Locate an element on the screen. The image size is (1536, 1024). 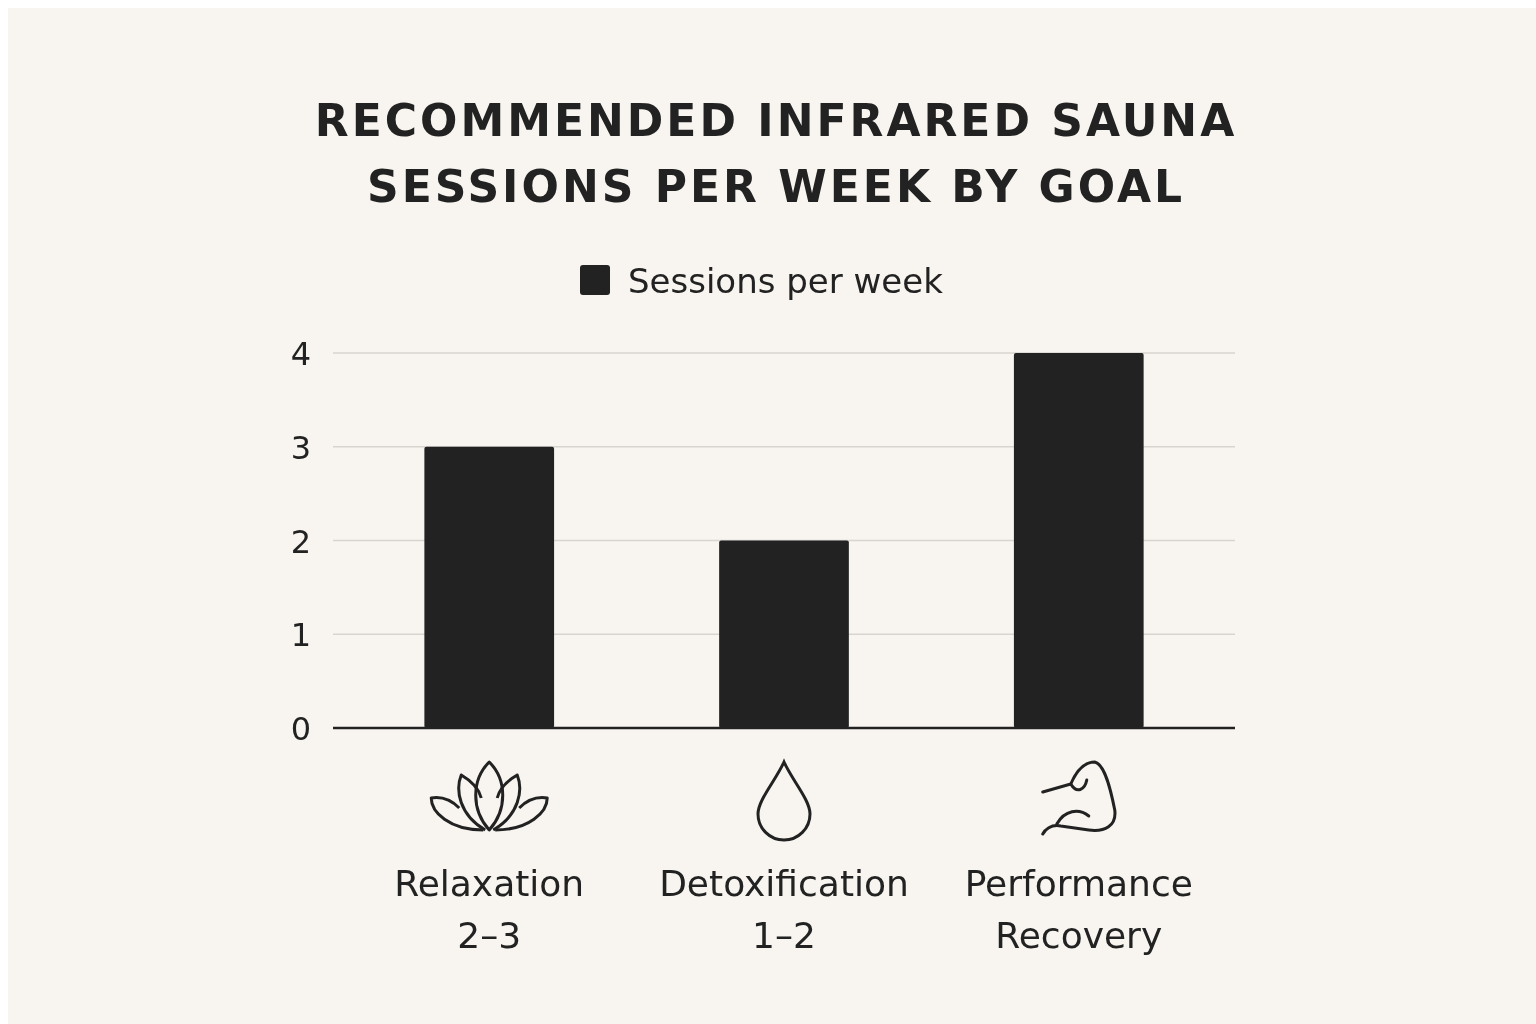
legend-label: Sessions per week is located at coordinates (786, 281).